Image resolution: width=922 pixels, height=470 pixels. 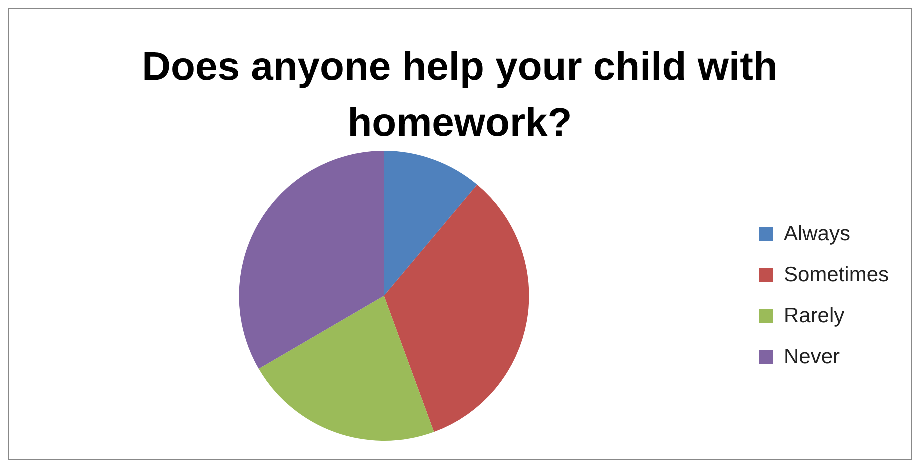 I want to click on legend-label: Rarely, so click(x=815, y=316).